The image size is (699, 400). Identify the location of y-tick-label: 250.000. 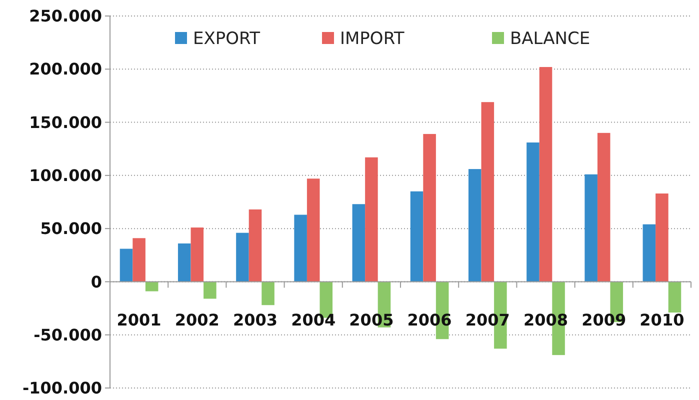
(65, 16).